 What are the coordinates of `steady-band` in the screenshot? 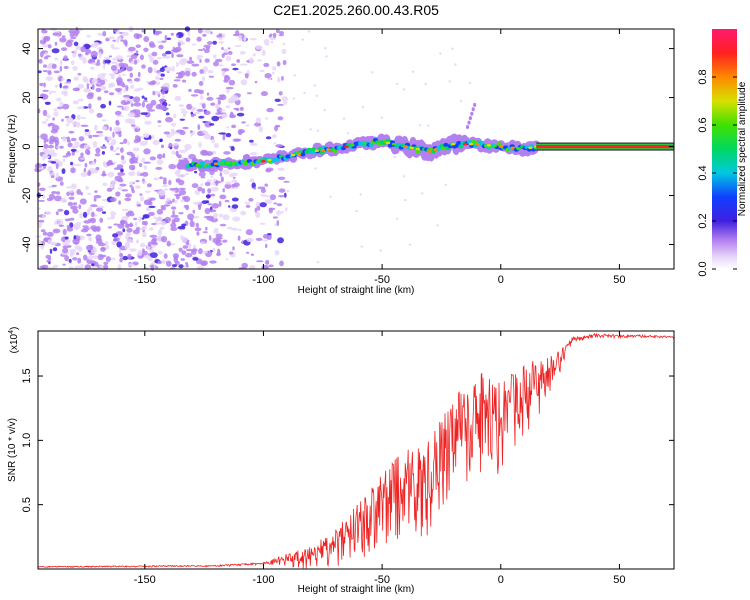 It's located at (605, 146).